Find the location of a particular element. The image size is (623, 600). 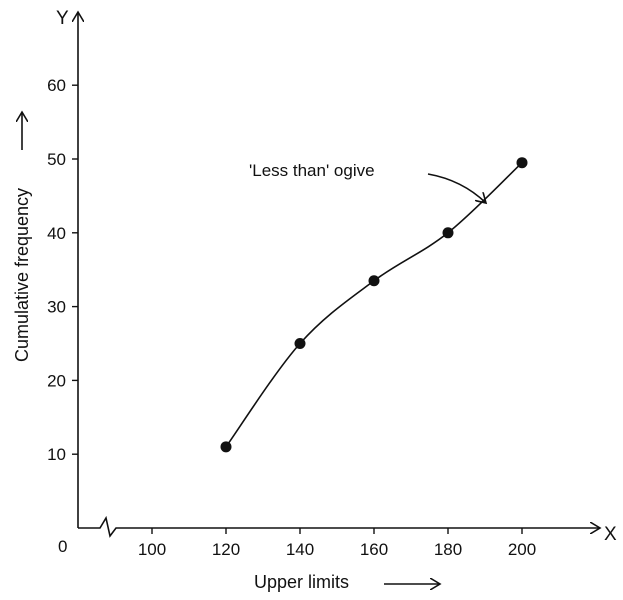

x-tick-label: 180 is located at coordinates (448, 549).